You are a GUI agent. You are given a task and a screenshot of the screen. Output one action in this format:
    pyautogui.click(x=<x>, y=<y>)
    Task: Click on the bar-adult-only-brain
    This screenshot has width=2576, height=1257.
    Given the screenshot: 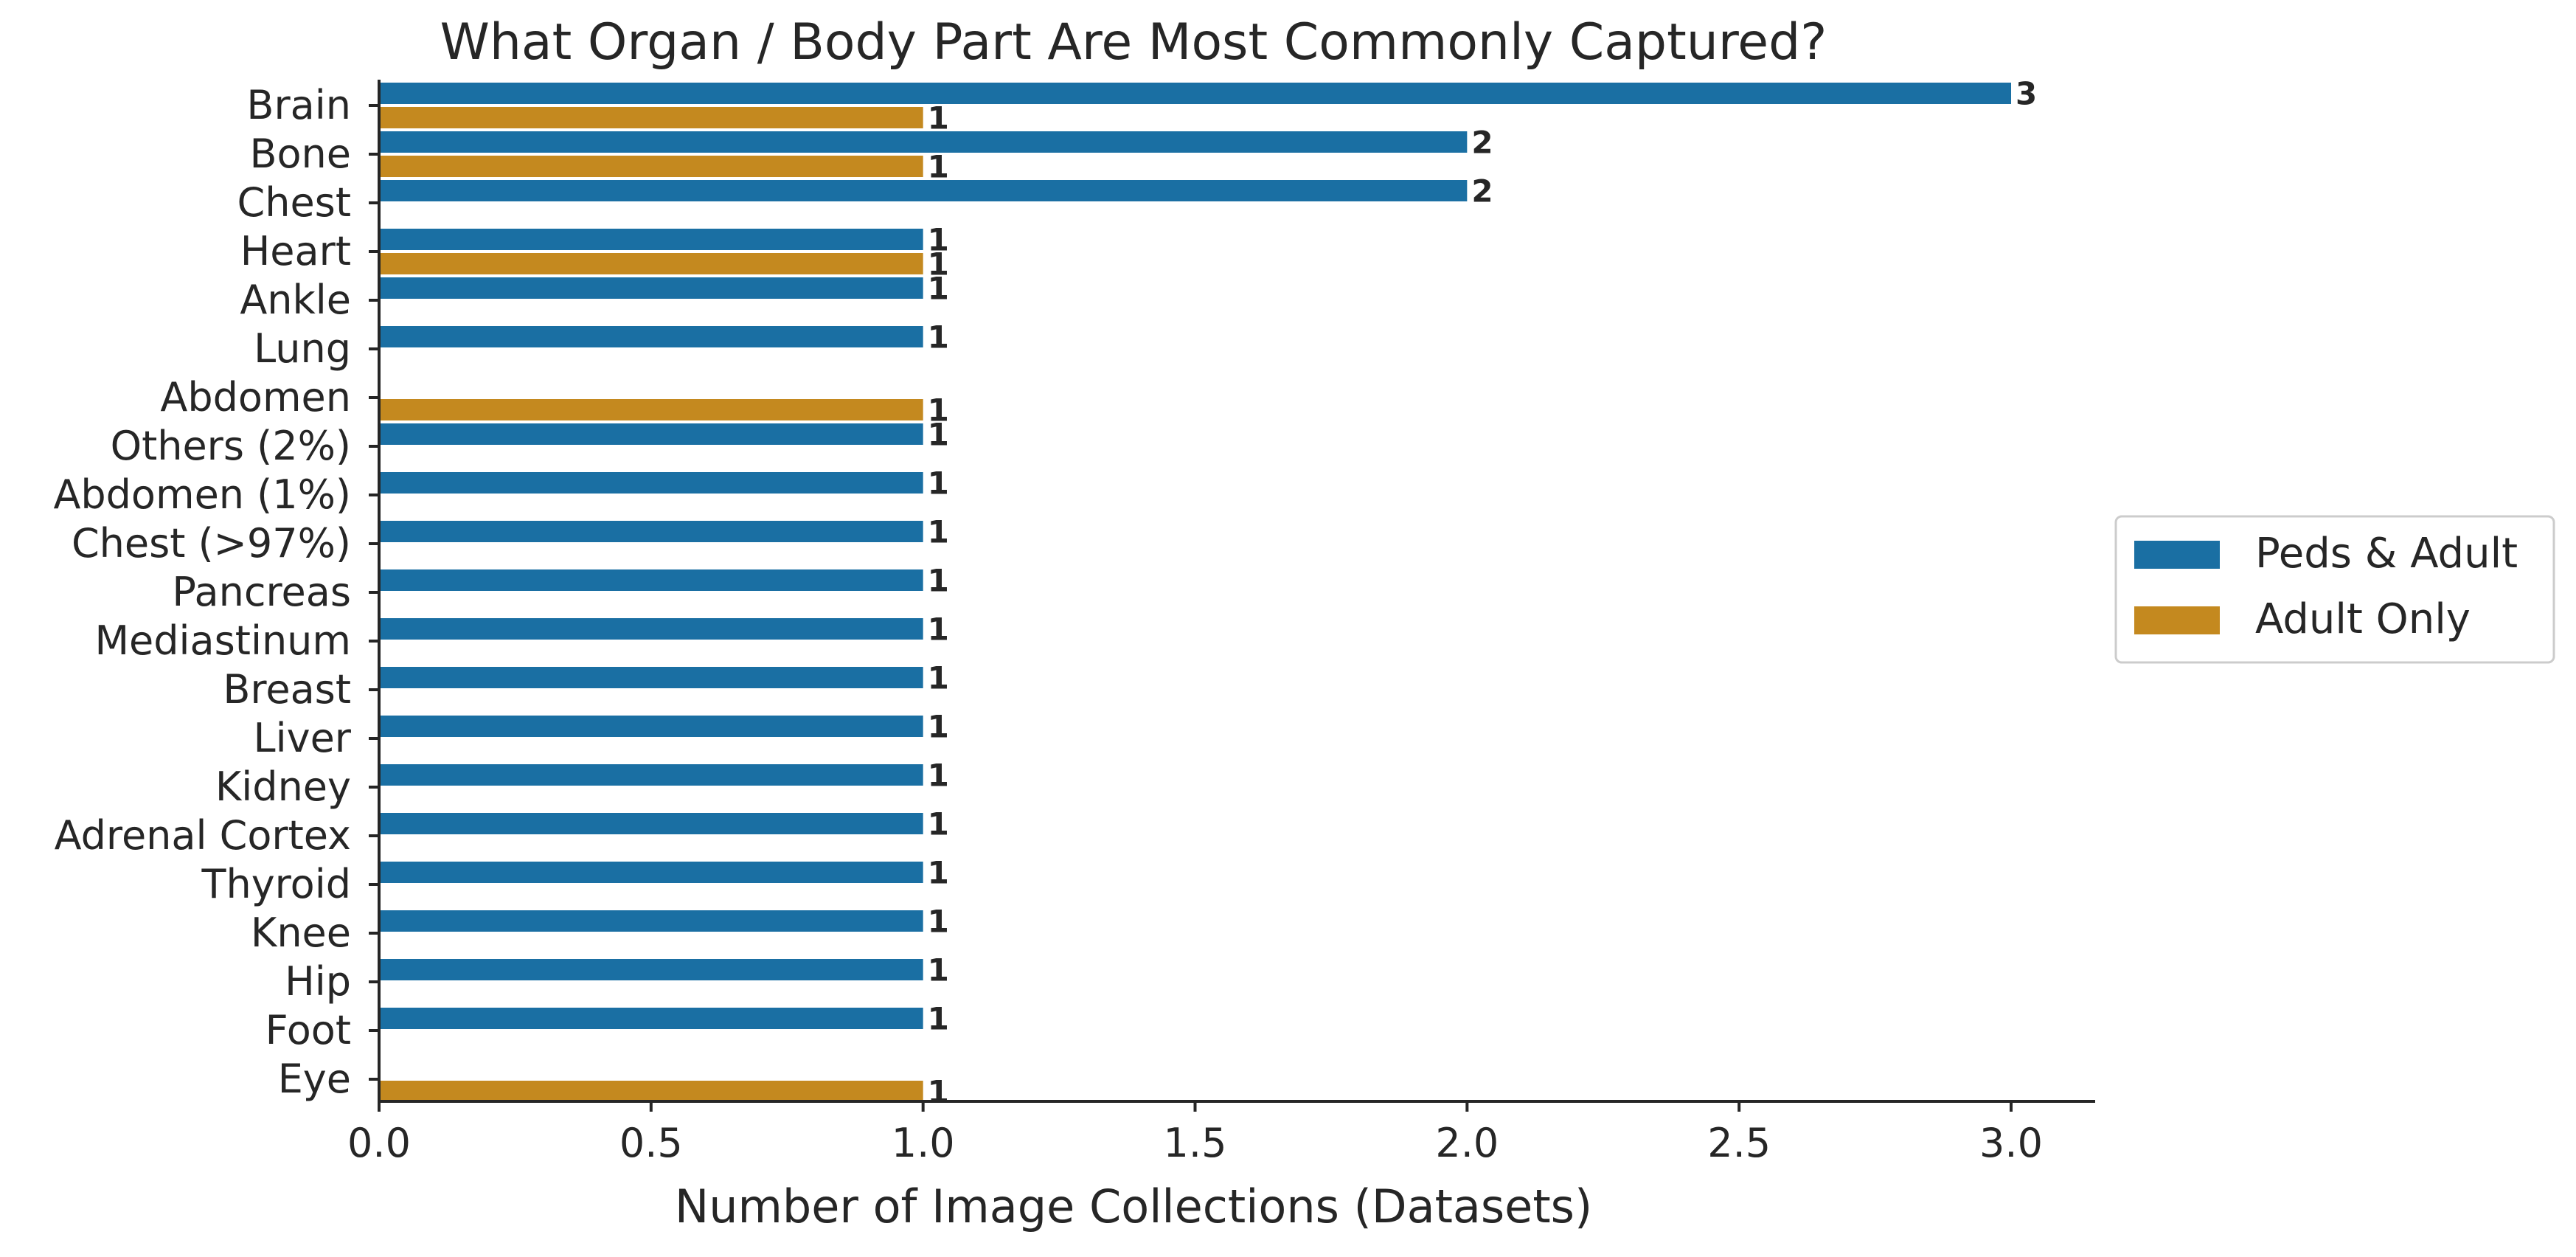 What is the action you would take?
    pyautogui.click(x=651, y=117)
    